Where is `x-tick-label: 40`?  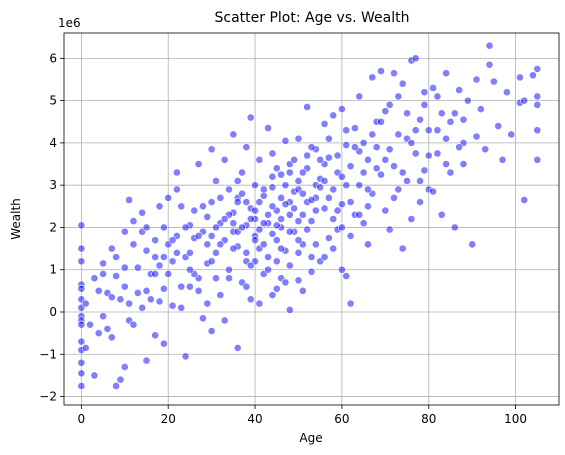 x-tick-label: 40 is located at coordinates (254, 419).